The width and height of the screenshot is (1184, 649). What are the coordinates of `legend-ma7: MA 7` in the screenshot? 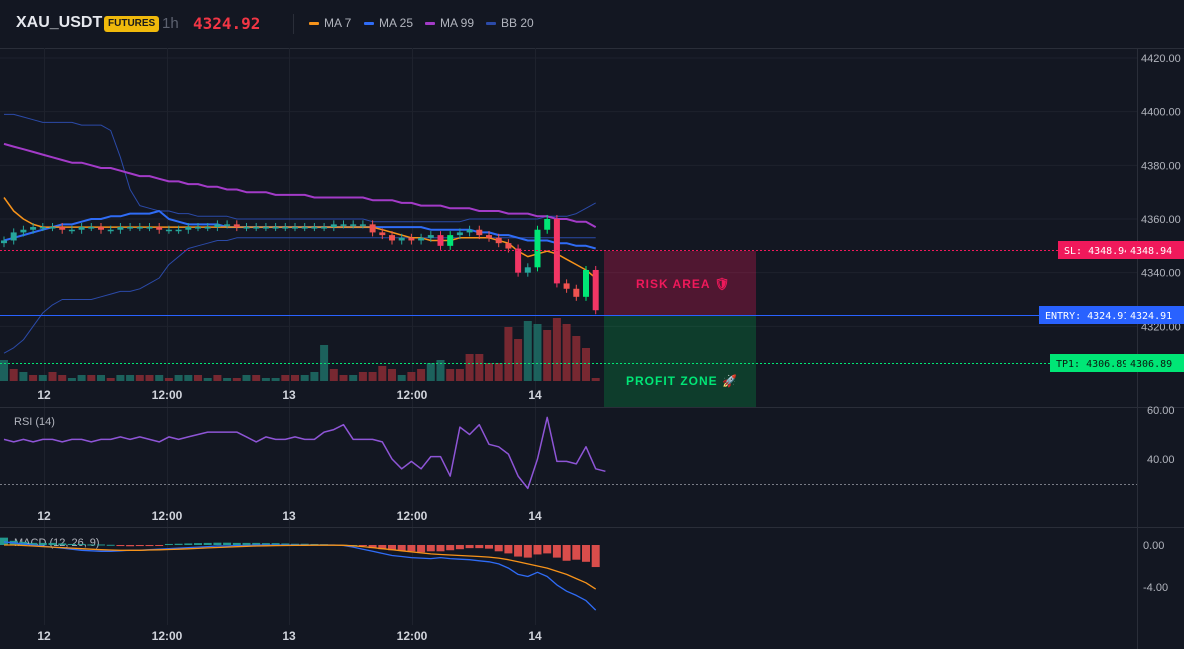 It's located at (330, 23).